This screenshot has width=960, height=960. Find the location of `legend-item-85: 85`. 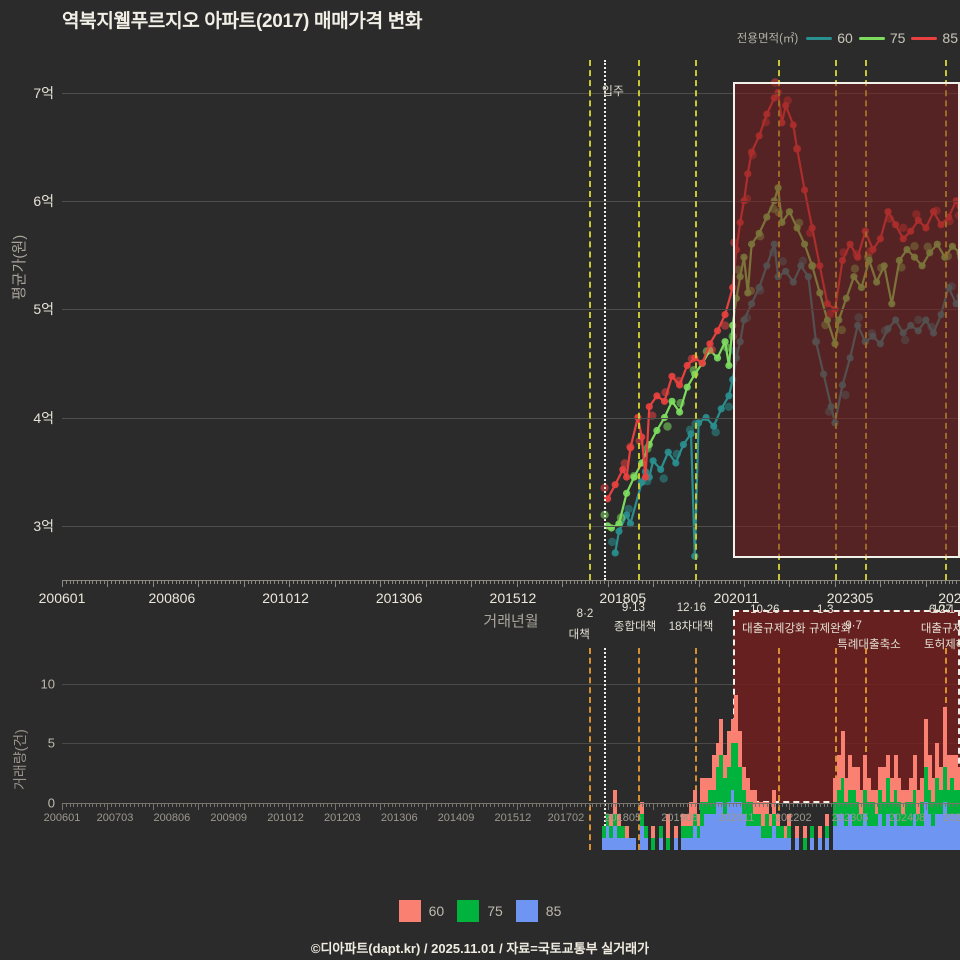

legend-item-85: 85 is located at coordinates (934, 38).